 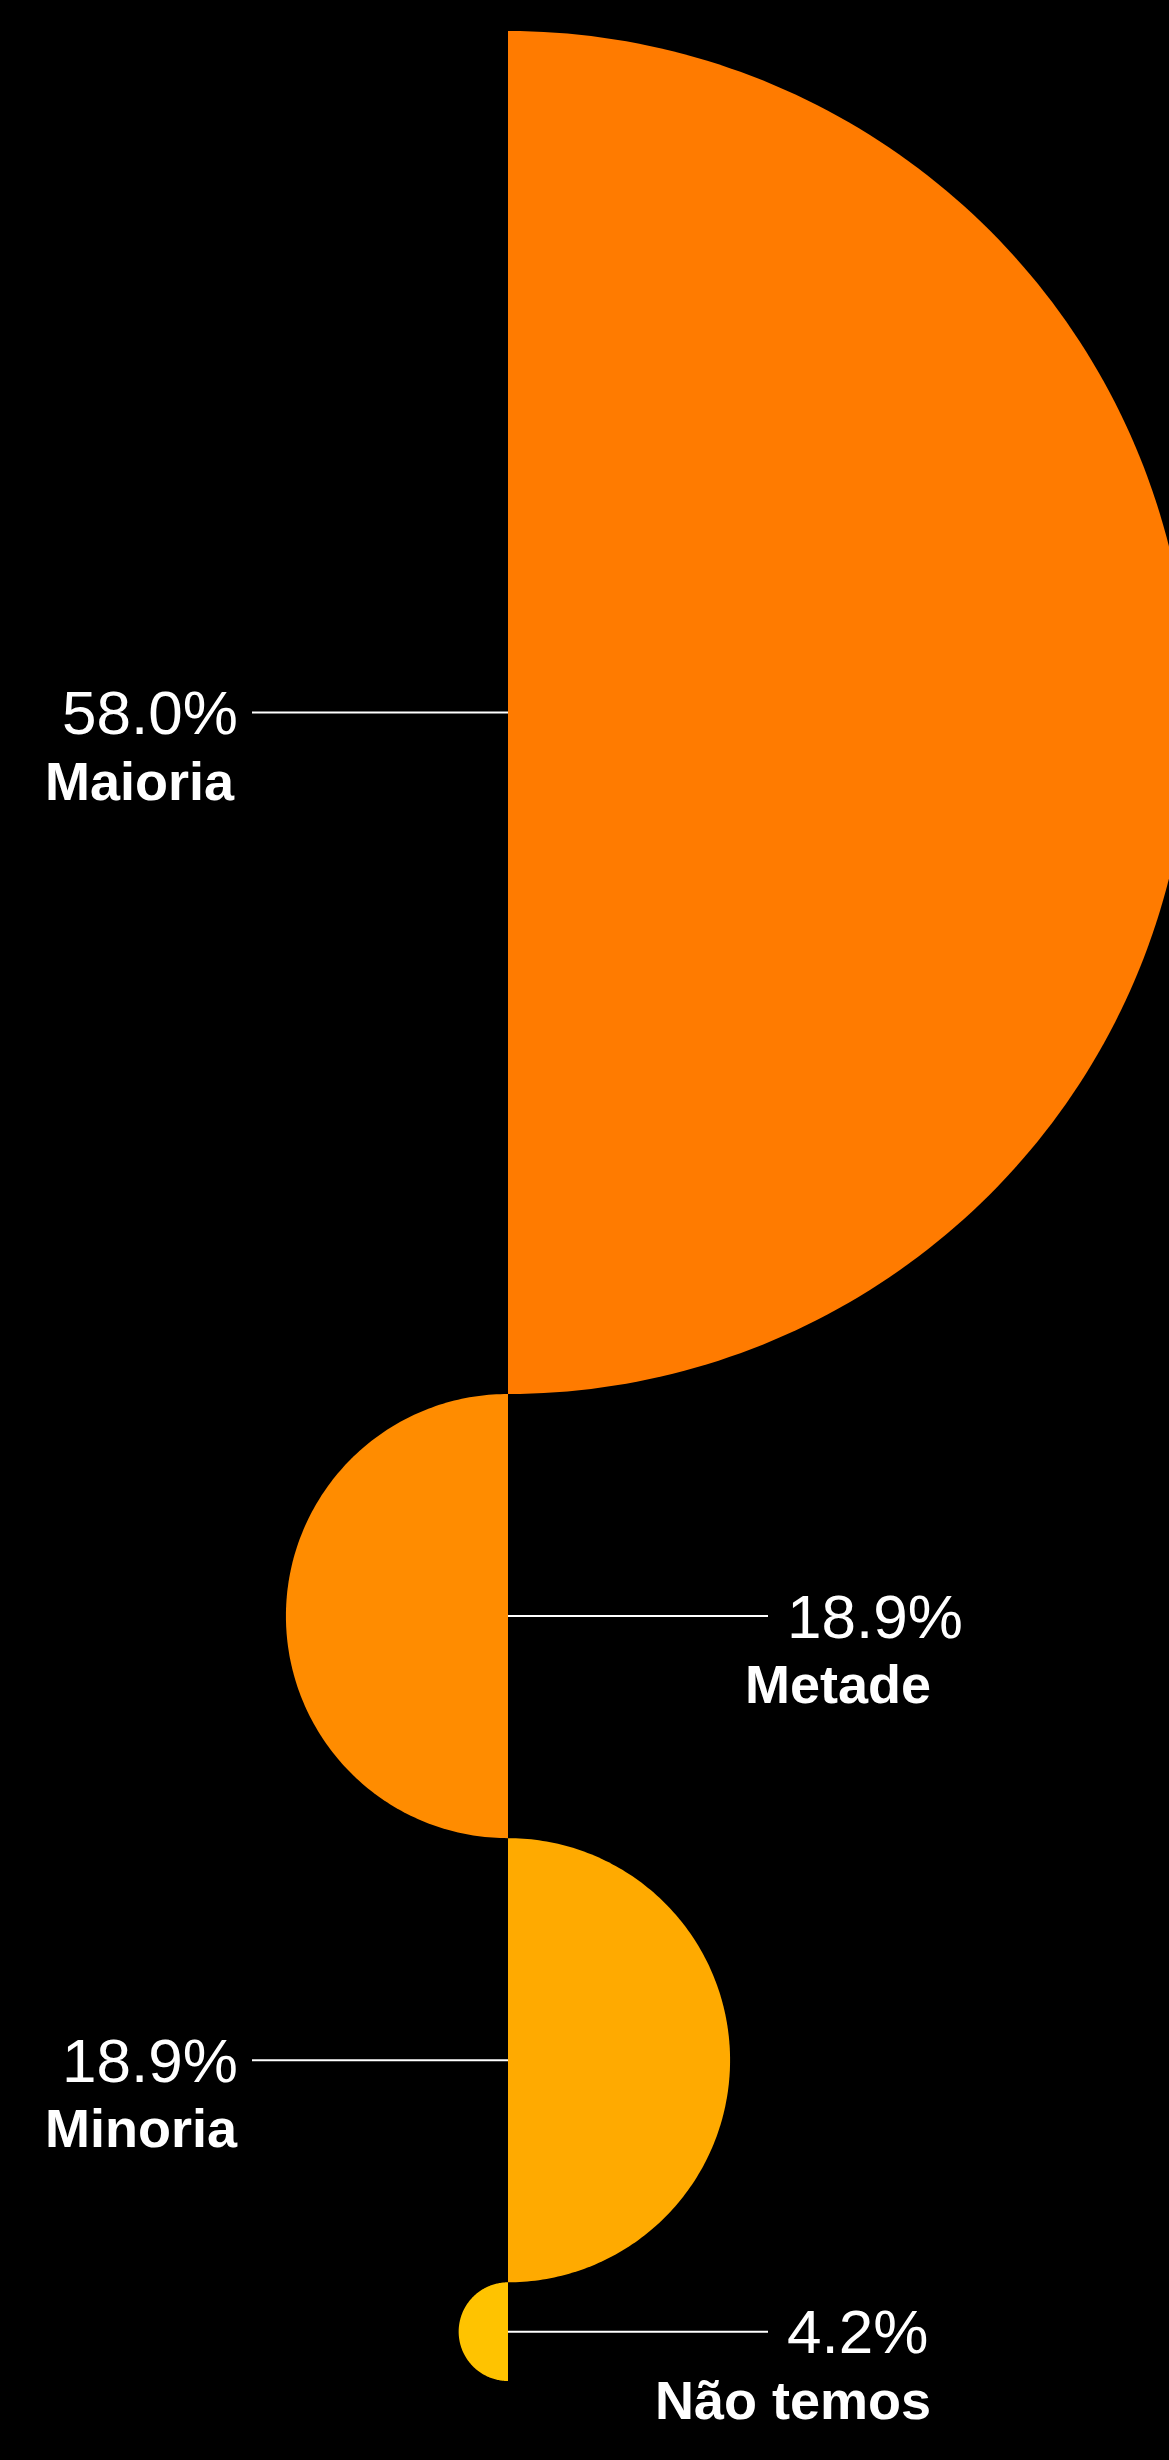 What do you see at coordinates (141, 2128) in the screenshot?
I see `category-label: Minoria` at bounding box center [141, 2128].